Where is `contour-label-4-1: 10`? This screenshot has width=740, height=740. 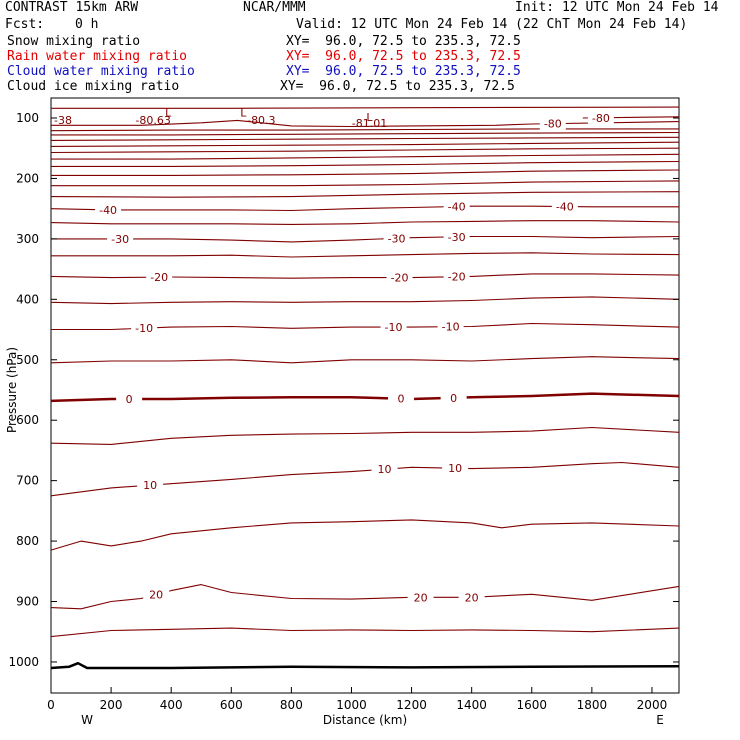 contour-label-4-1: 10 is located at coordinates (385, 469).